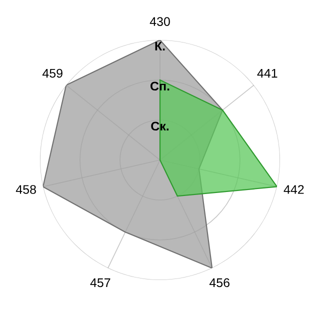  Describe the element at coordinates (160, 46) in the screenshot. I see `y-tick-label: К.` at that location.